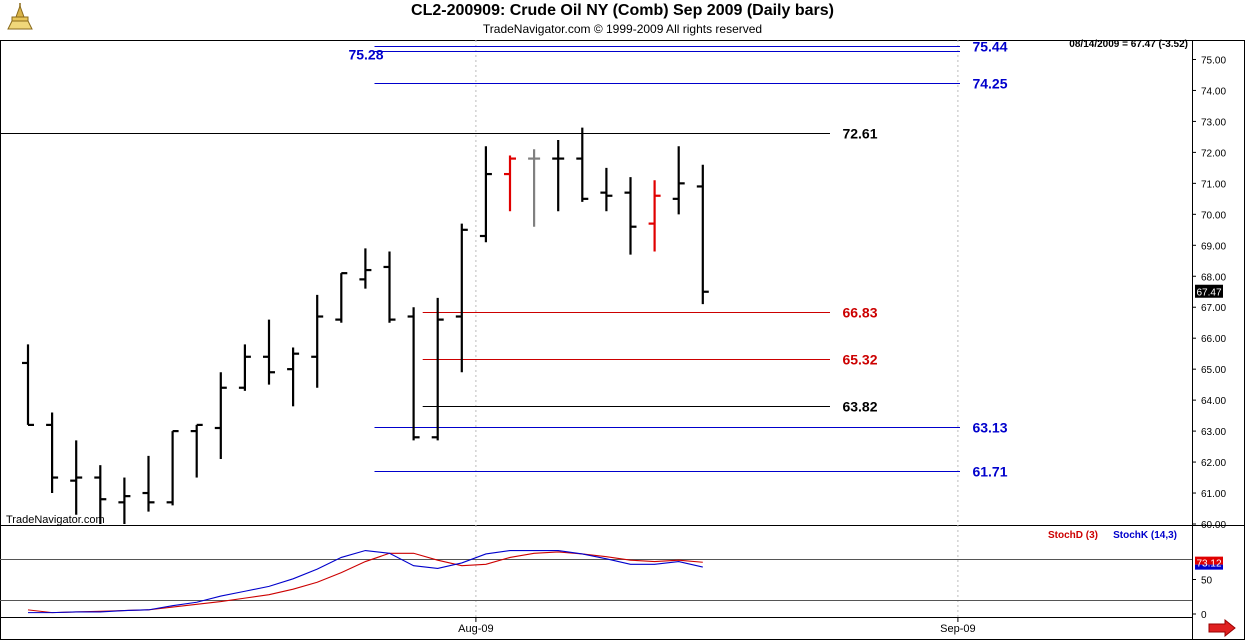 This screenshot has height=642, width=1245. Describe the element at coordinates (1208, 293) in the screenshot. I see `current-price-label: 67.47` at that location.